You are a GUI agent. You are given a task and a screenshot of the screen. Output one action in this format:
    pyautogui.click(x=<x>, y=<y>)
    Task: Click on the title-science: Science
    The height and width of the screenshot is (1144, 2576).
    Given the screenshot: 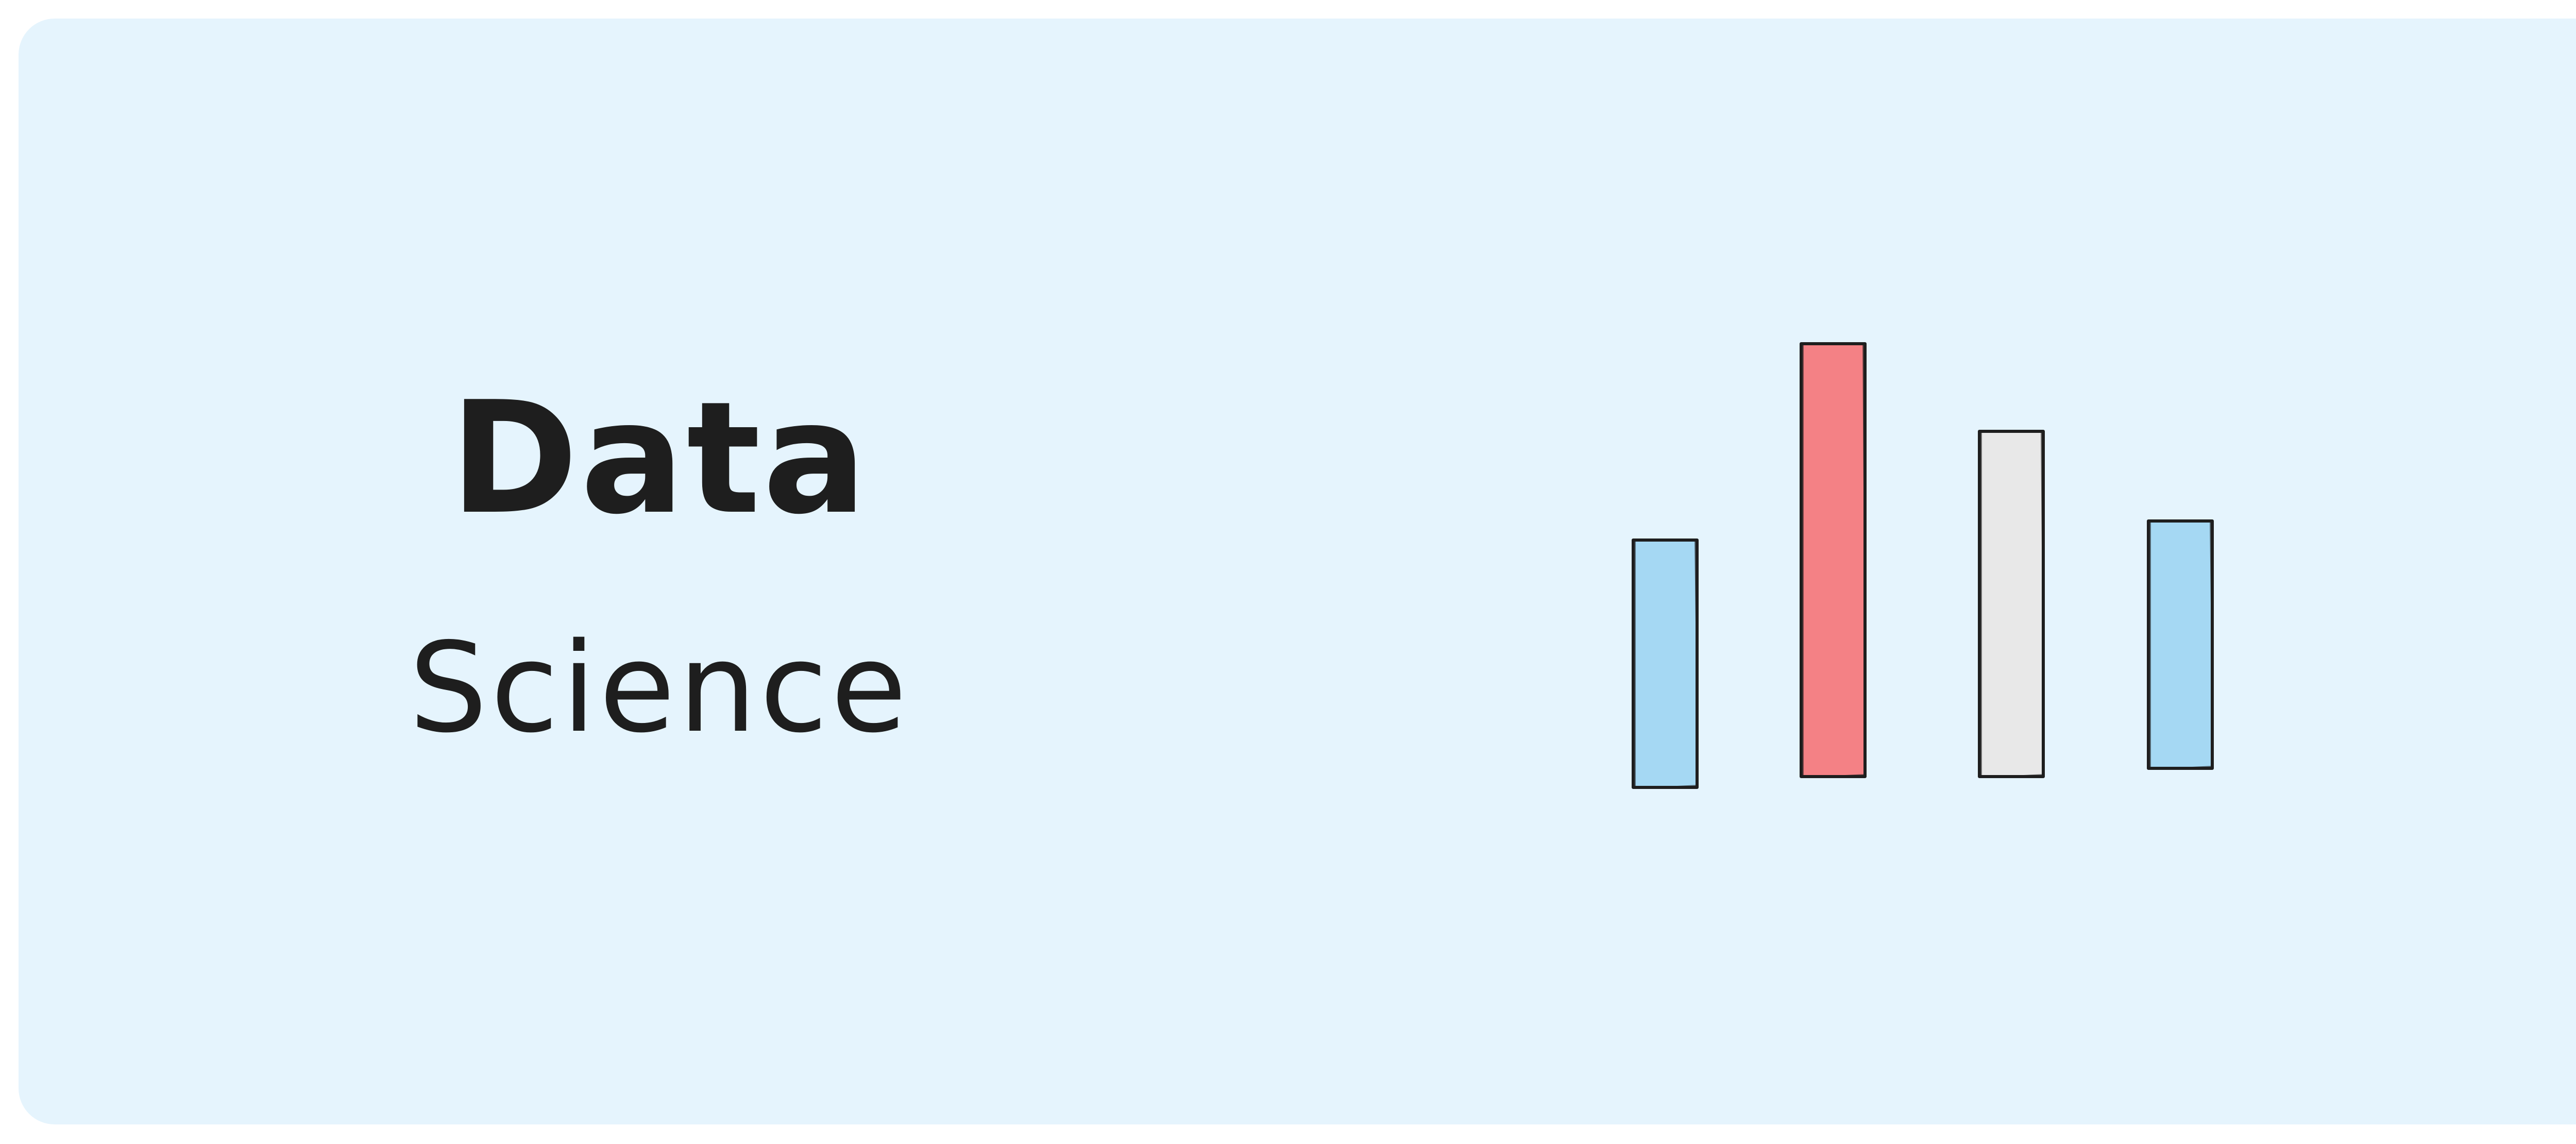 What is the action you would take?
    pyautogui.click(x=659, y=688)
    